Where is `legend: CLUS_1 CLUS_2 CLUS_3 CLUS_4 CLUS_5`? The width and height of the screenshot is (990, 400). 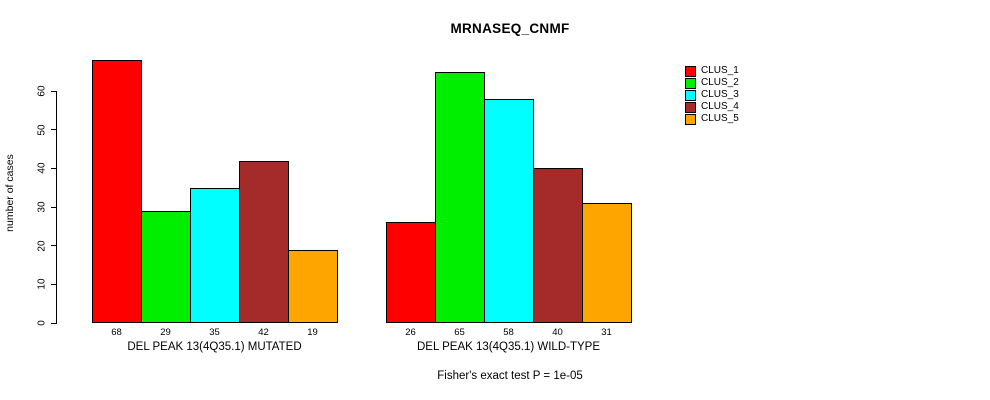 legend: CLUS_1 CLUS_2 CLUS_3 CLUS_4 CLUS_5 is located at coordinates (712, 95).